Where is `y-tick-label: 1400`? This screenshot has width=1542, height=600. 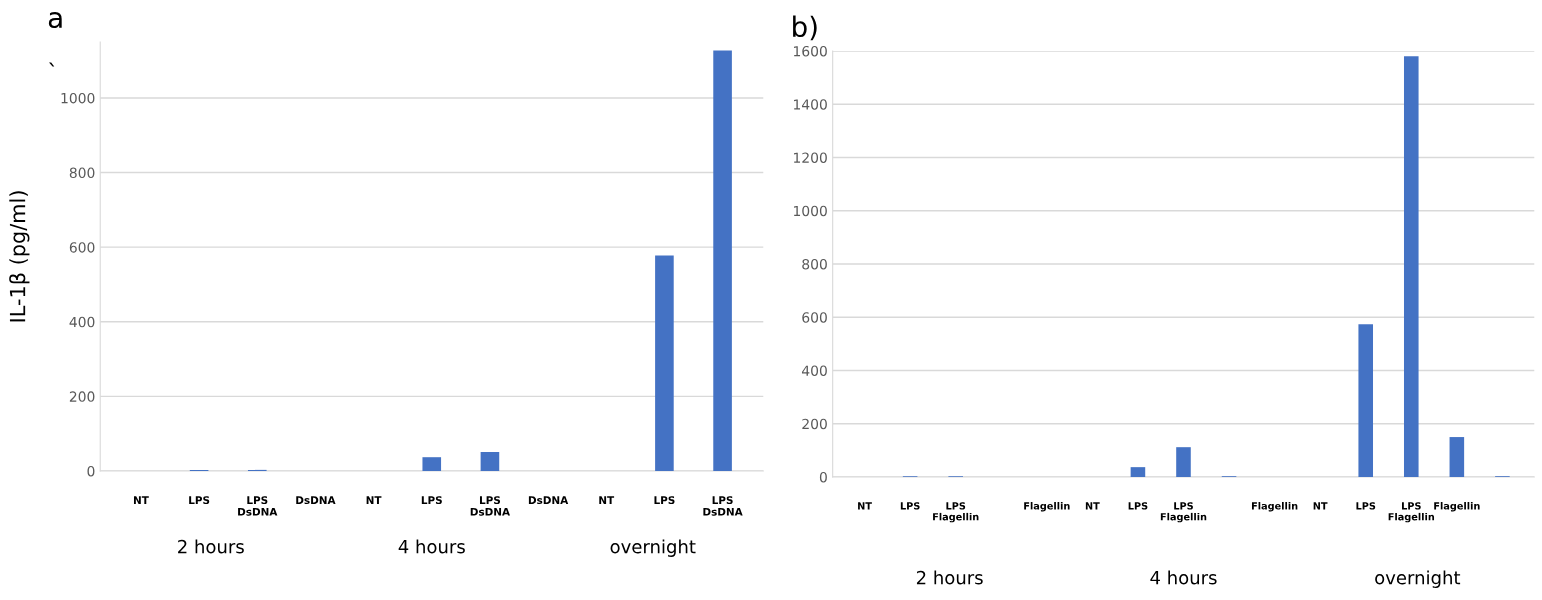
y-tick-label: 1400 is located at coordinates (810, 104).